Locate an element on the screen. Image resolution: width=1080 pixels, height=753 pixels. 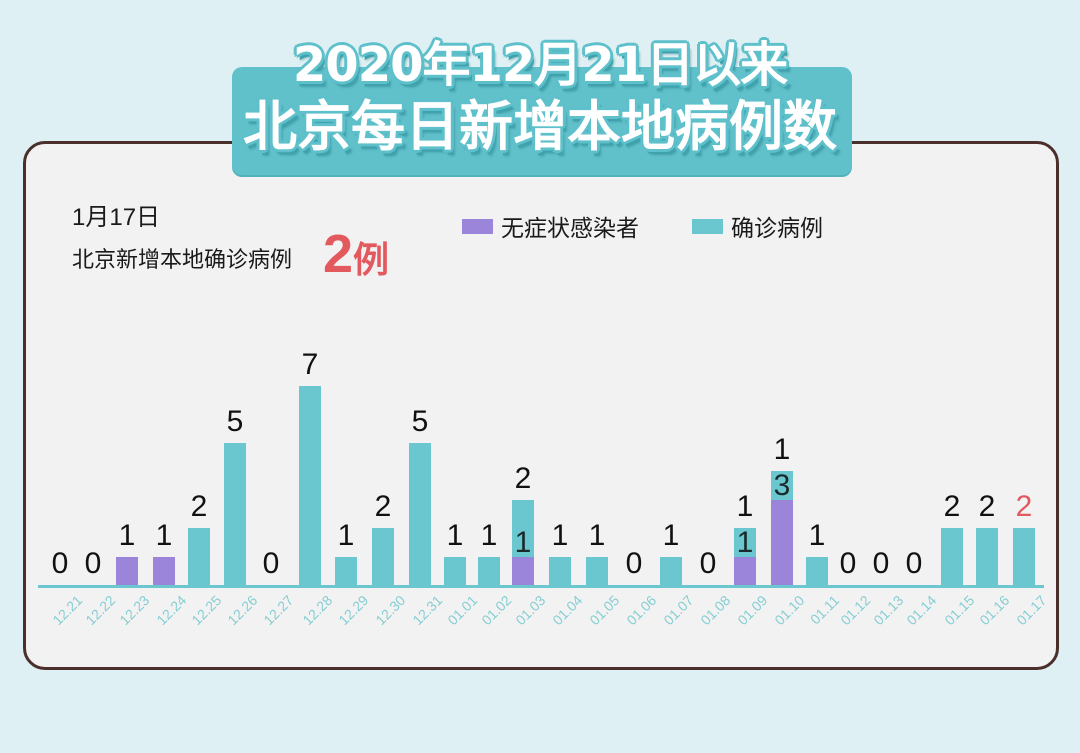
bar-confirmed-01.01 is located at coordinates (455, 570).